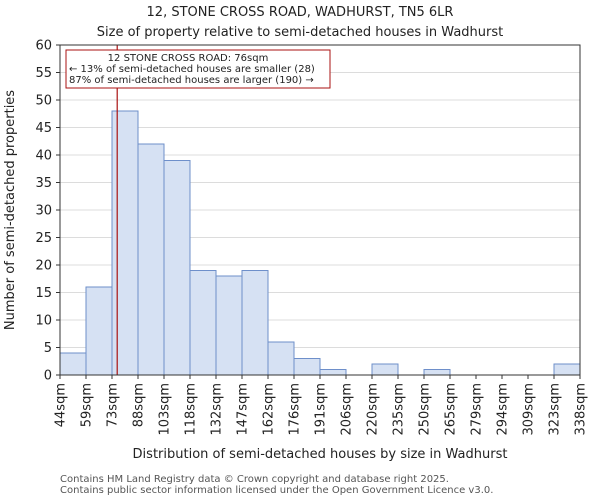  What do you see at coordinates (477, 409) in the screenshot?
I see `x-tick-label: 279sqm` at bounding box center [477, 409].